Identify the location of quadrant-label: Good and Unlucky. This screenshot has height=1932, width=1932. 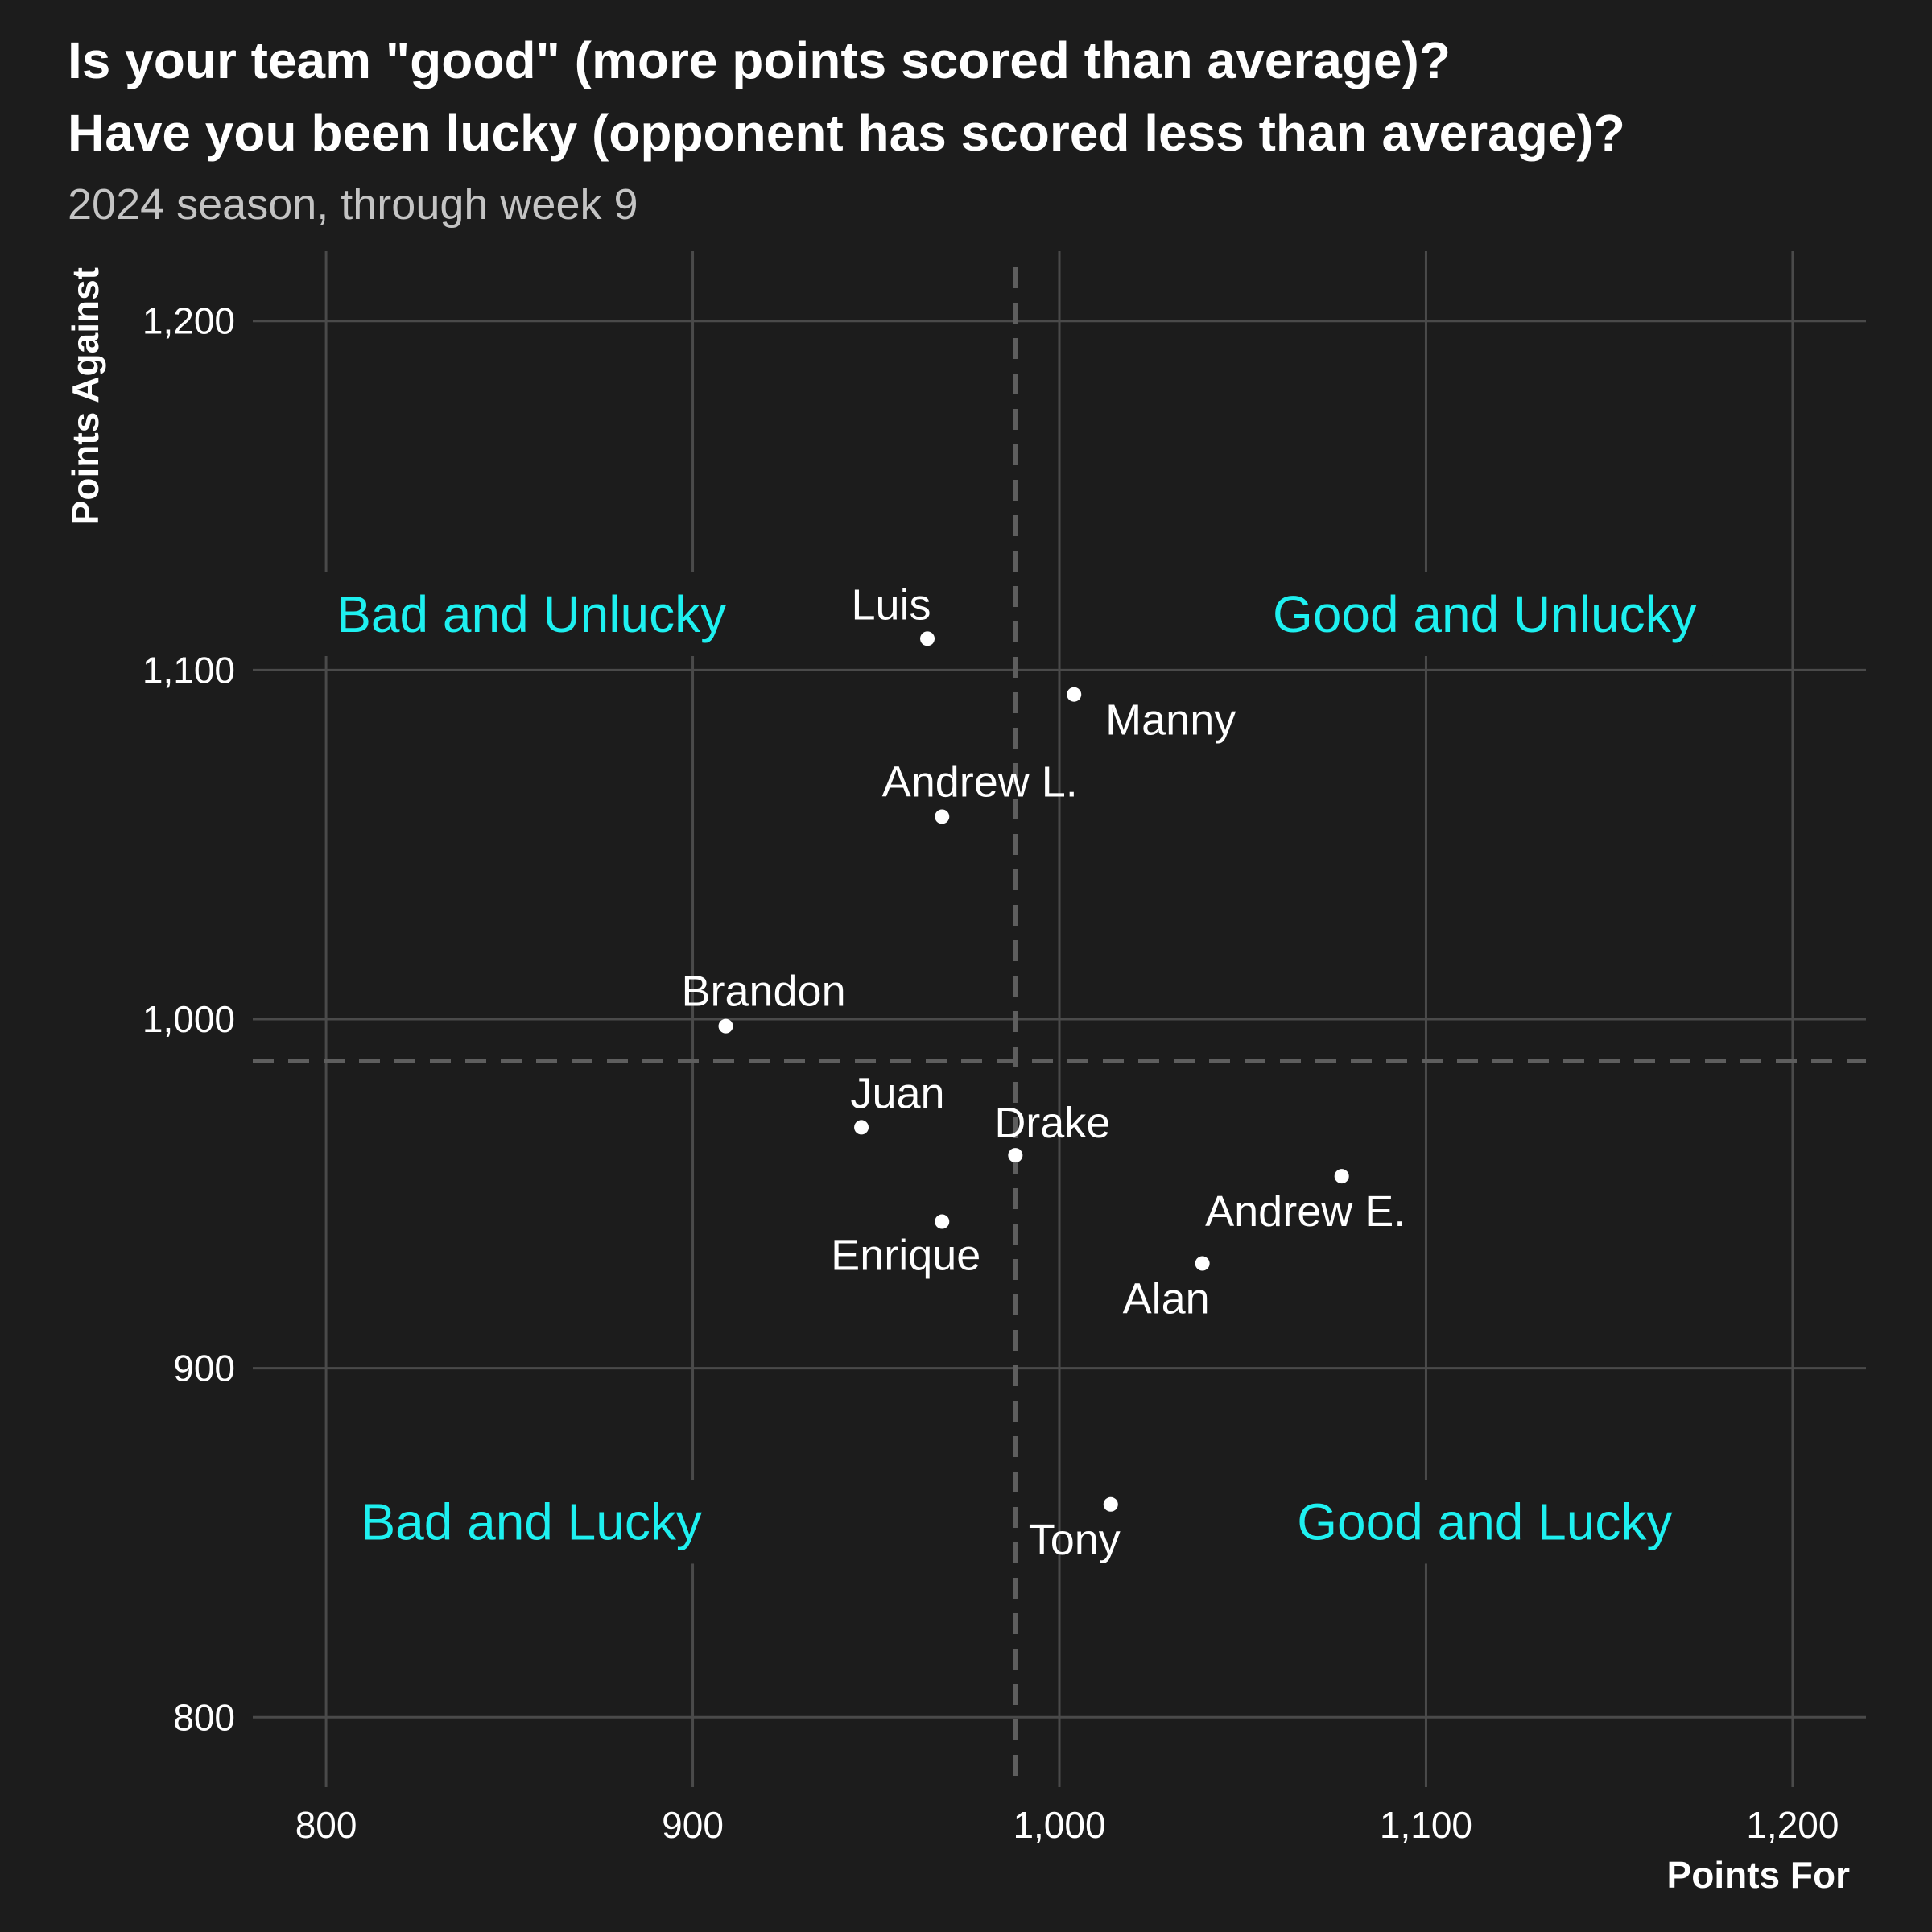
(1485, 614).